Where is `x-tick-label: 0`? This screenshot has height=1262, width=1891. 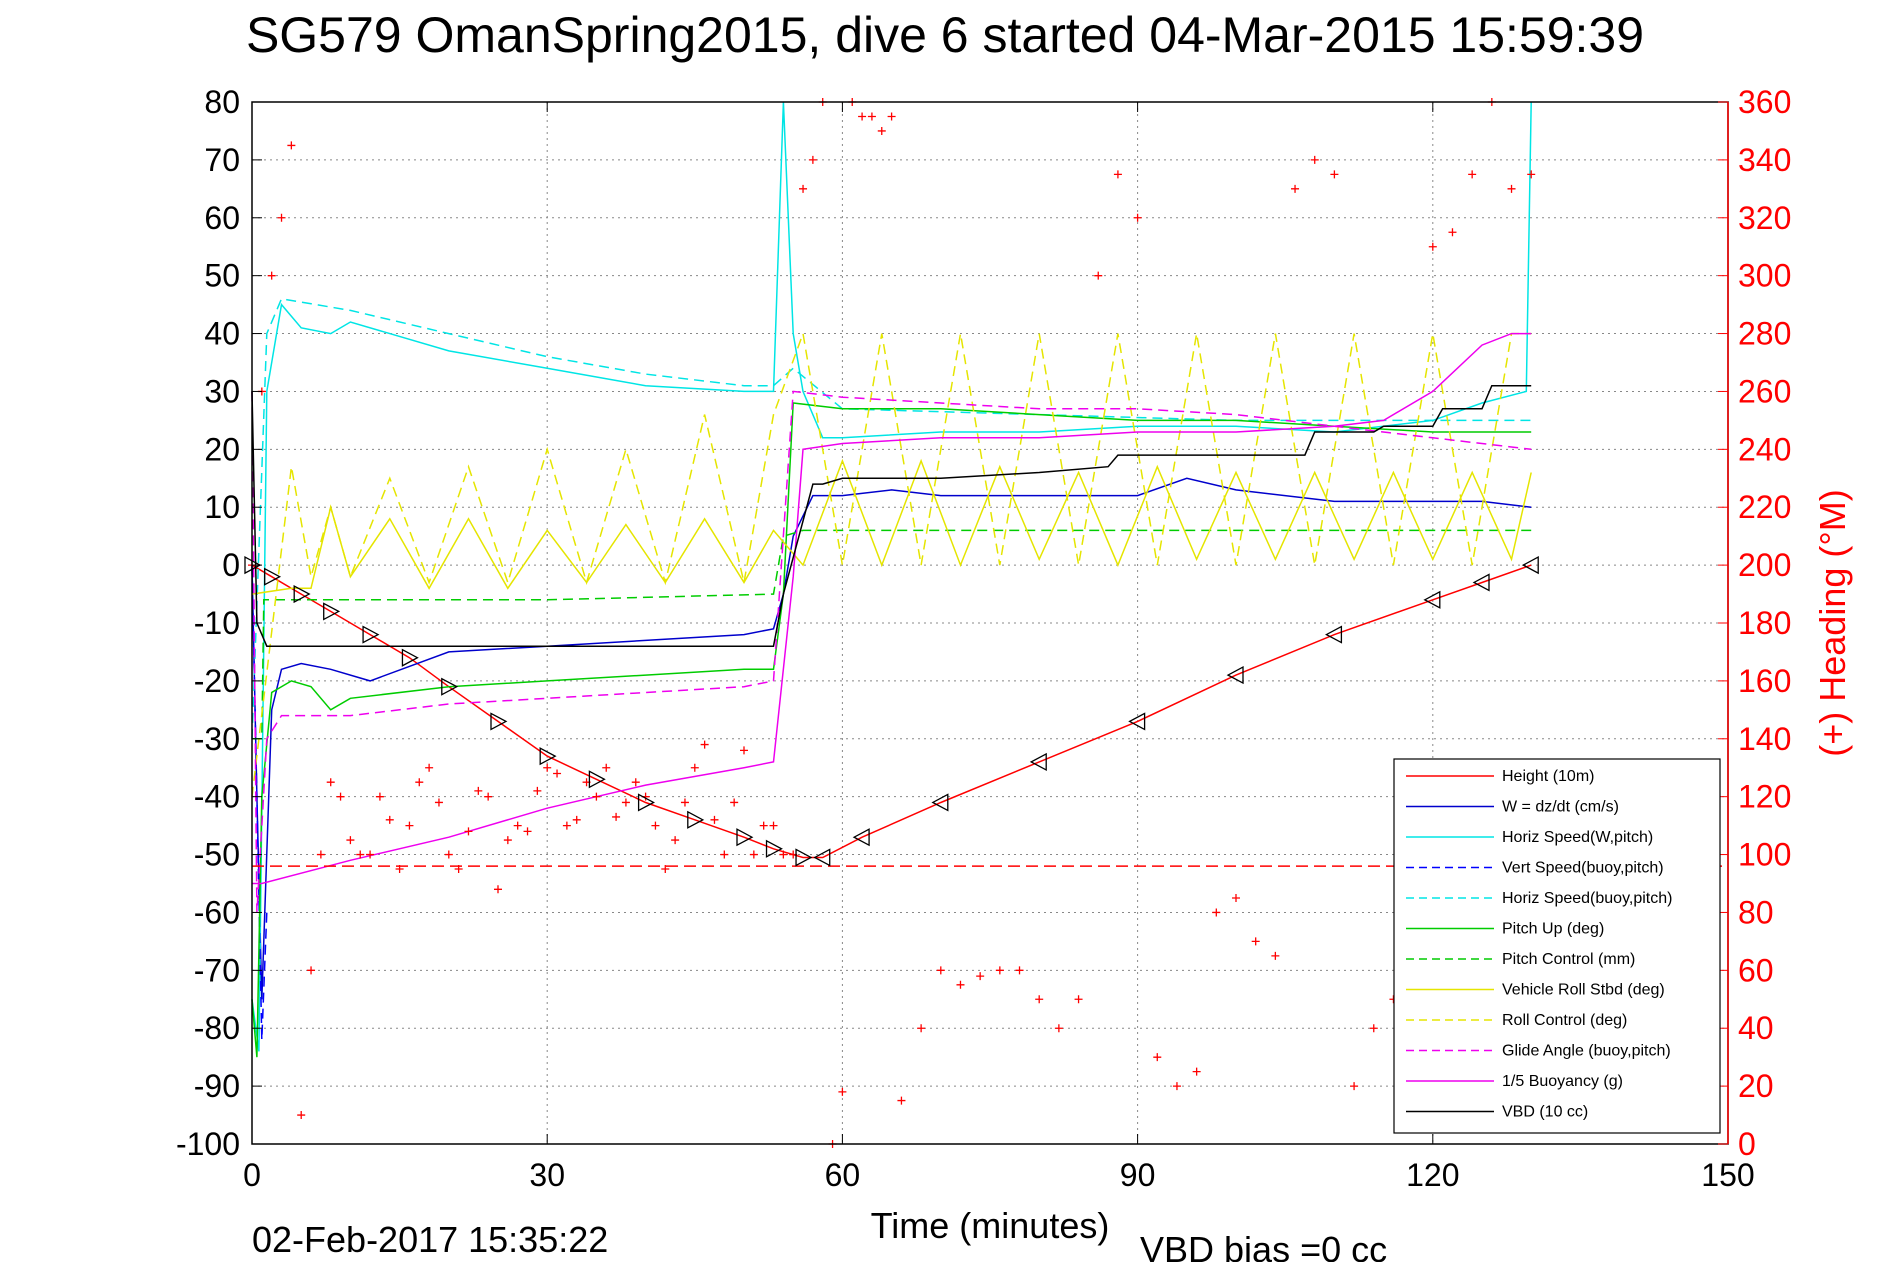 x-tick-label: 0 is located at coordinates (252, 1175).